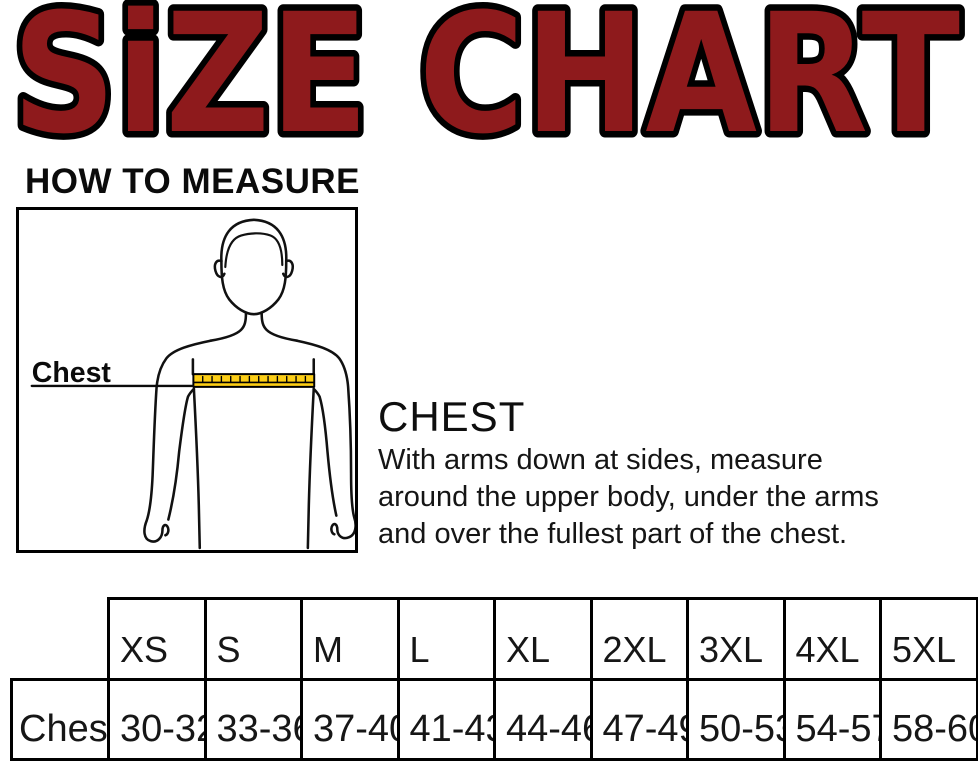  What do you see at coordinates (639, 719) in the screenshot?
I see `chest-value-2xl: 47-49` at bounding box center [639, 719].